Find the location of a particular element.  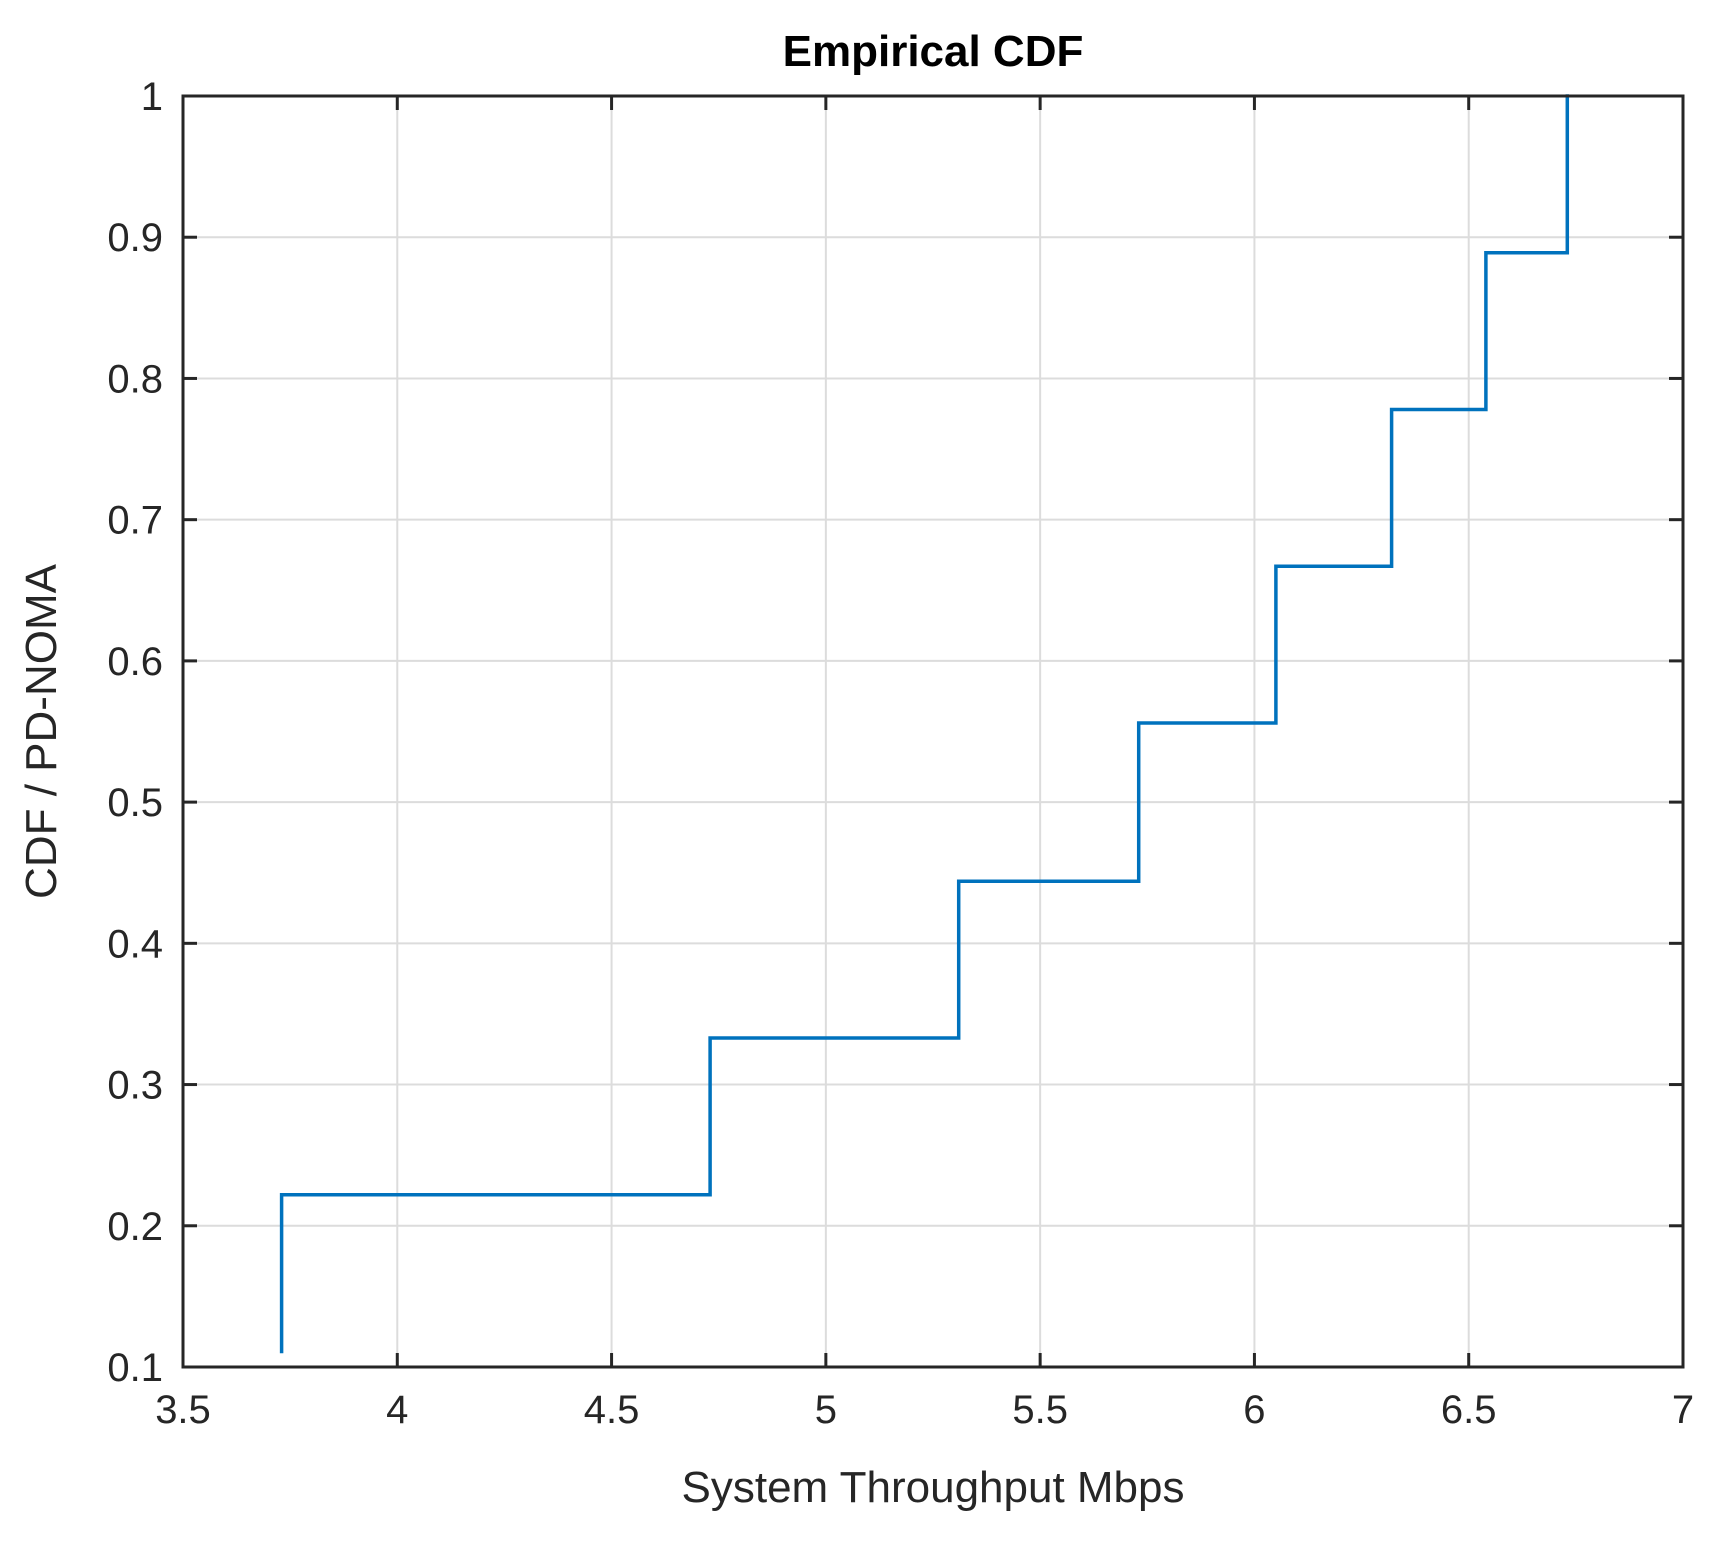

y-tick-label: 0.5 is located at coordinates (135, 803).